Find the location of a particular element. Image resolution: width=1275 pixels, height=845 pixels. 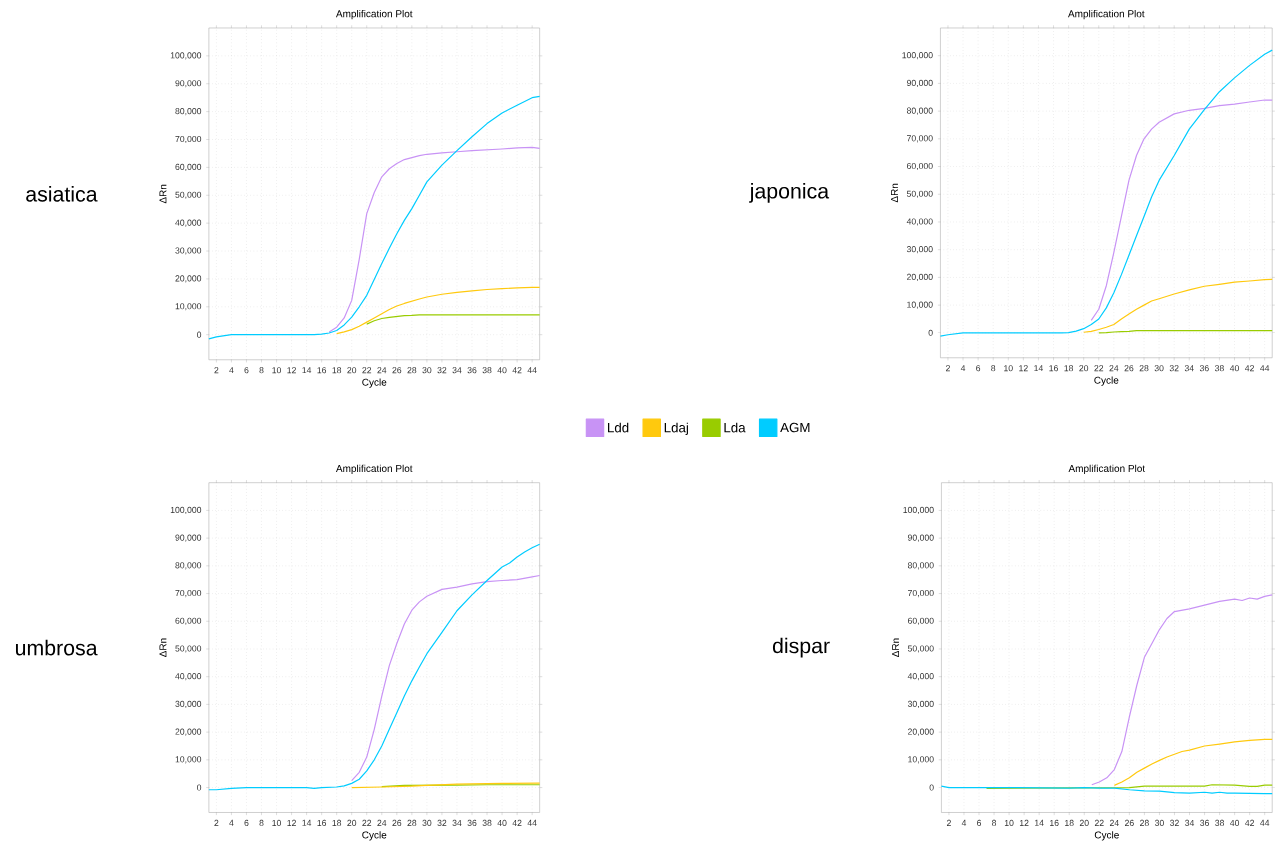

y-tick-label: 80,000 is located at coordinates (920, 566).